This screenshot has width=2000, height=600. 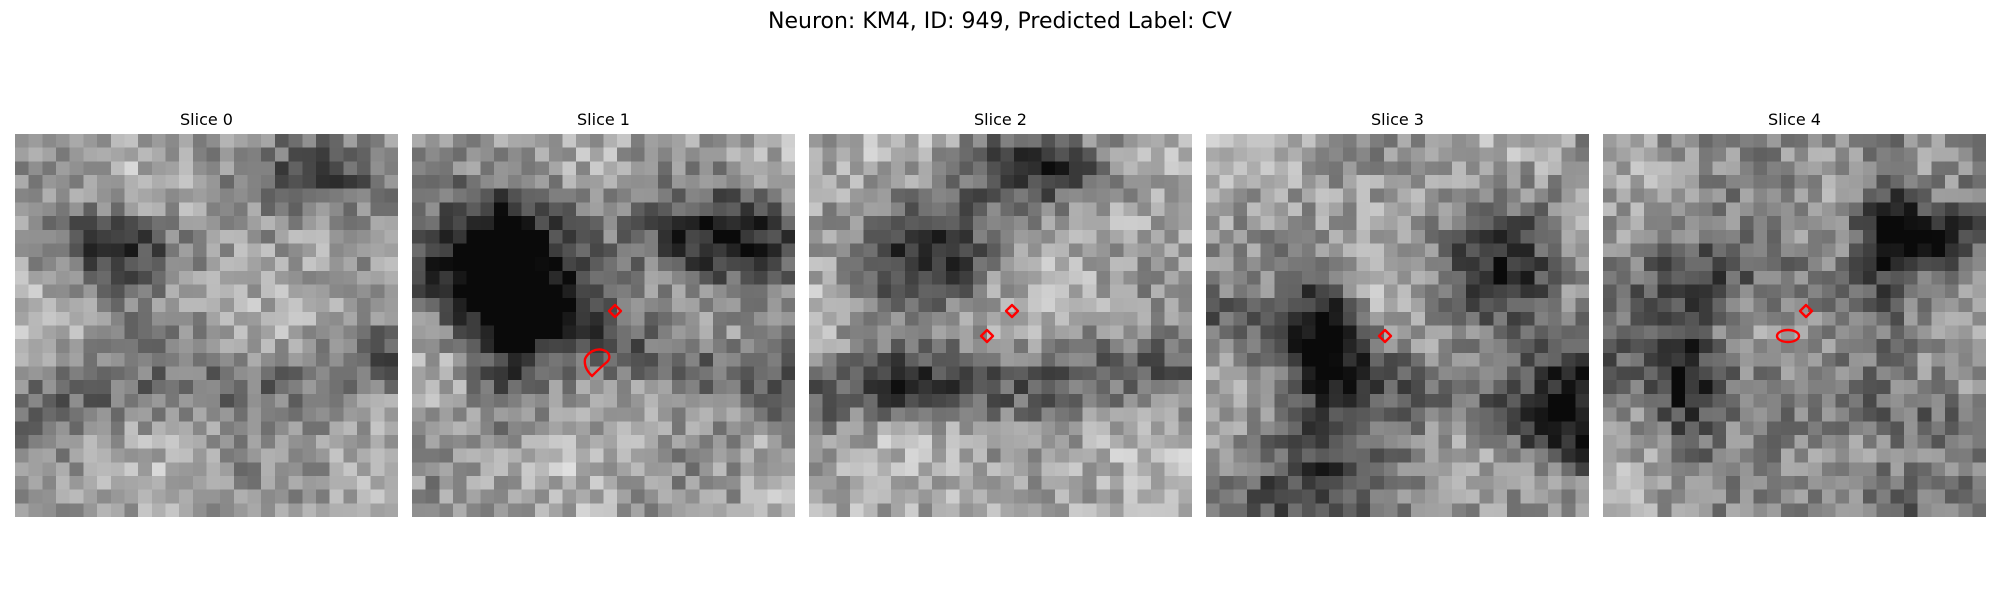 What do you see at coordinates (1397, 119) in the screenshot?
I see `slice-title: Slice 3` at bounding box center [1397, 119].